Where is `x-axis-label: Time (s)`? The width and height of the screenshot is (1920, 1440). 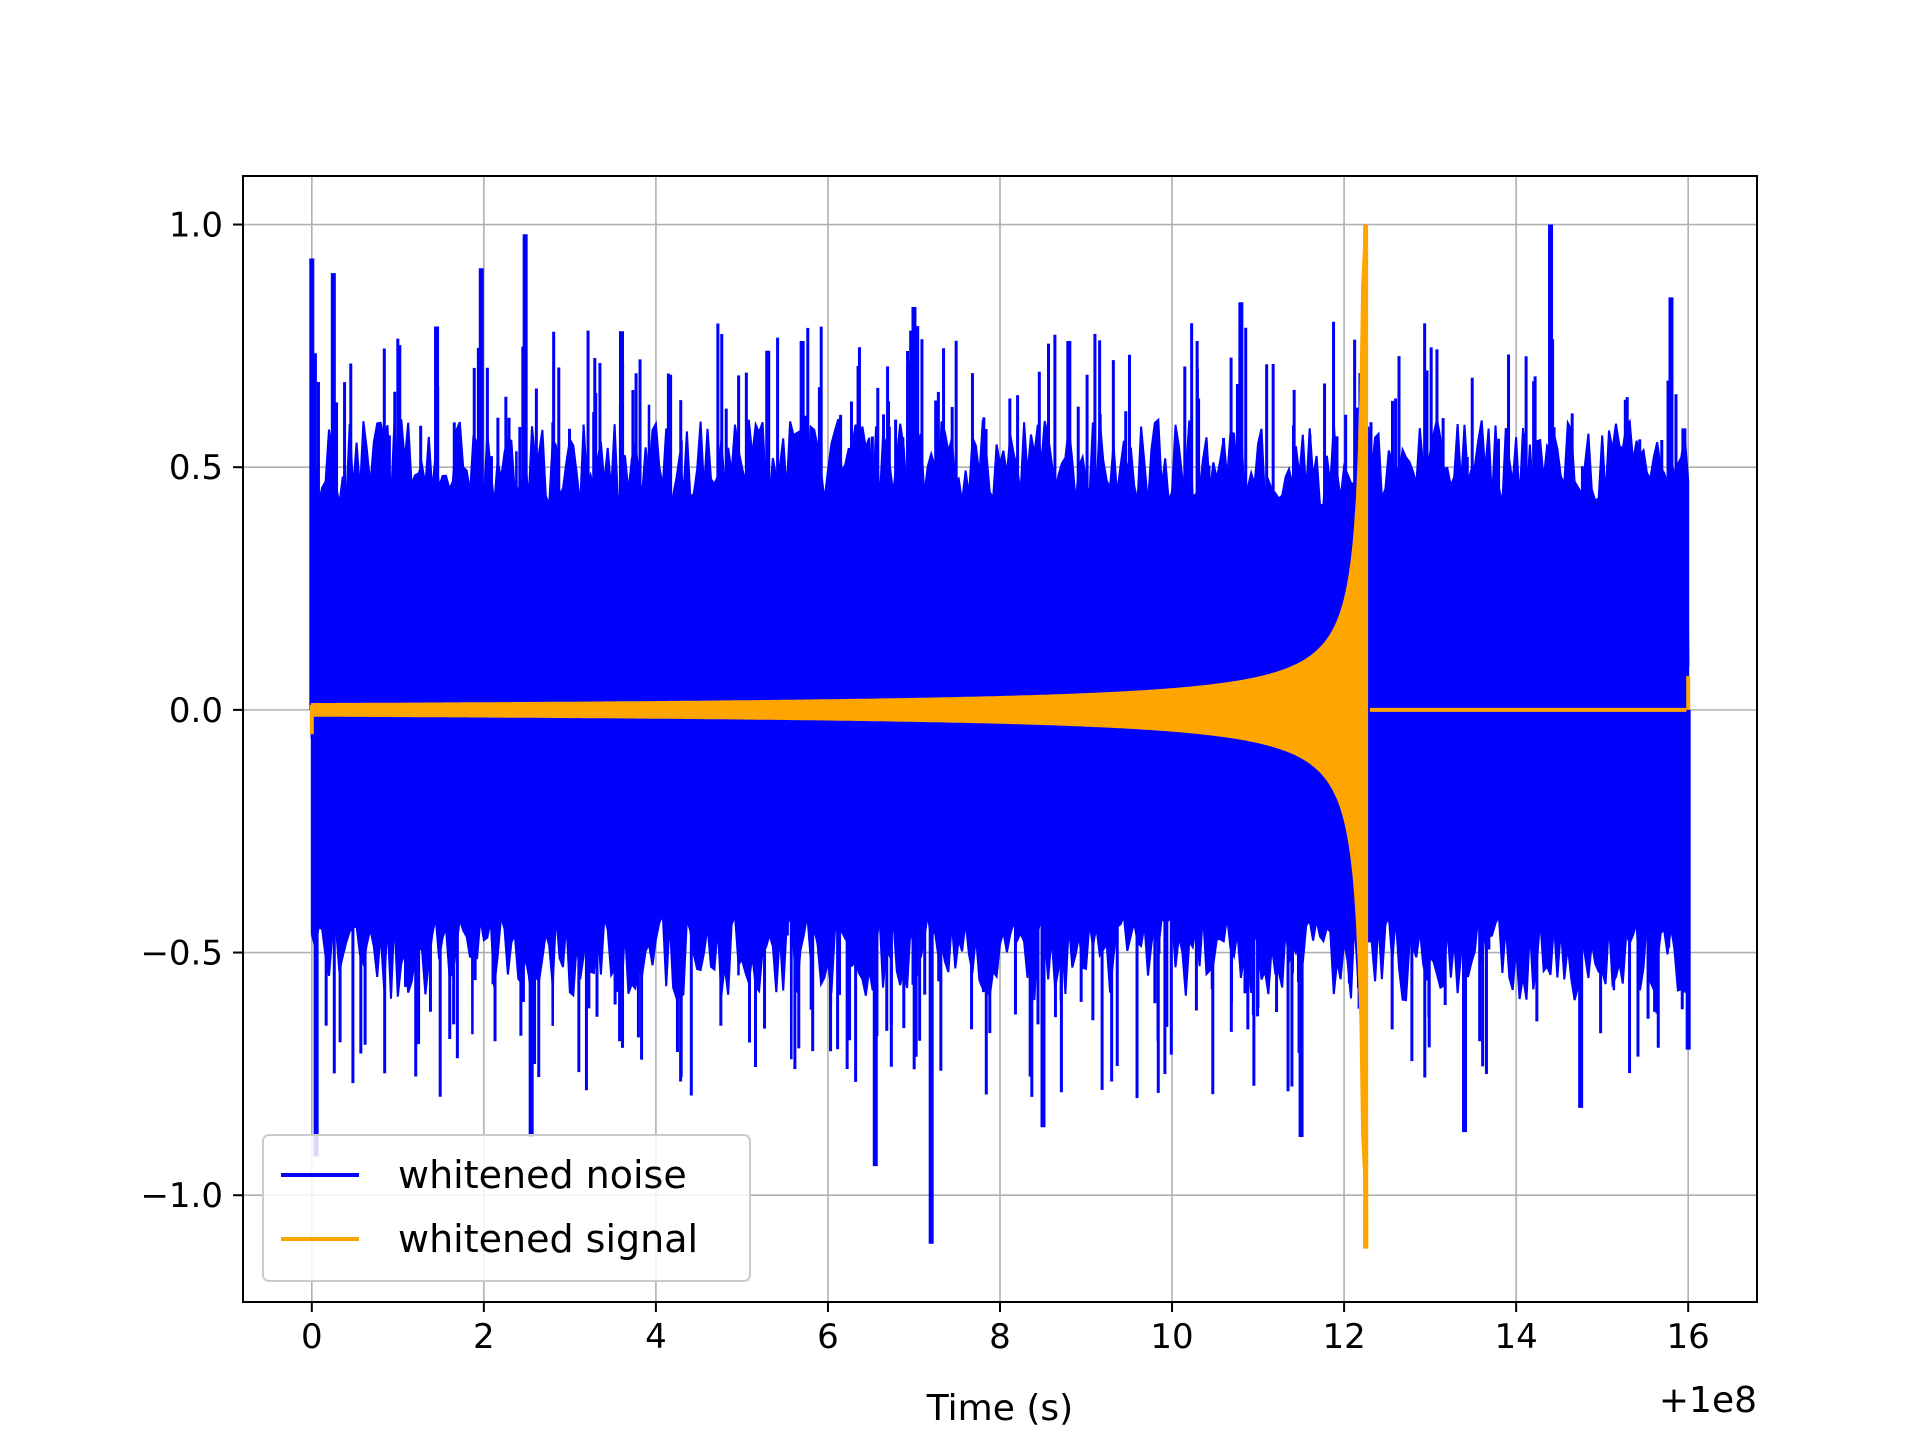 x-axis-label: Time (s) is located at coordinates (999, 1408).